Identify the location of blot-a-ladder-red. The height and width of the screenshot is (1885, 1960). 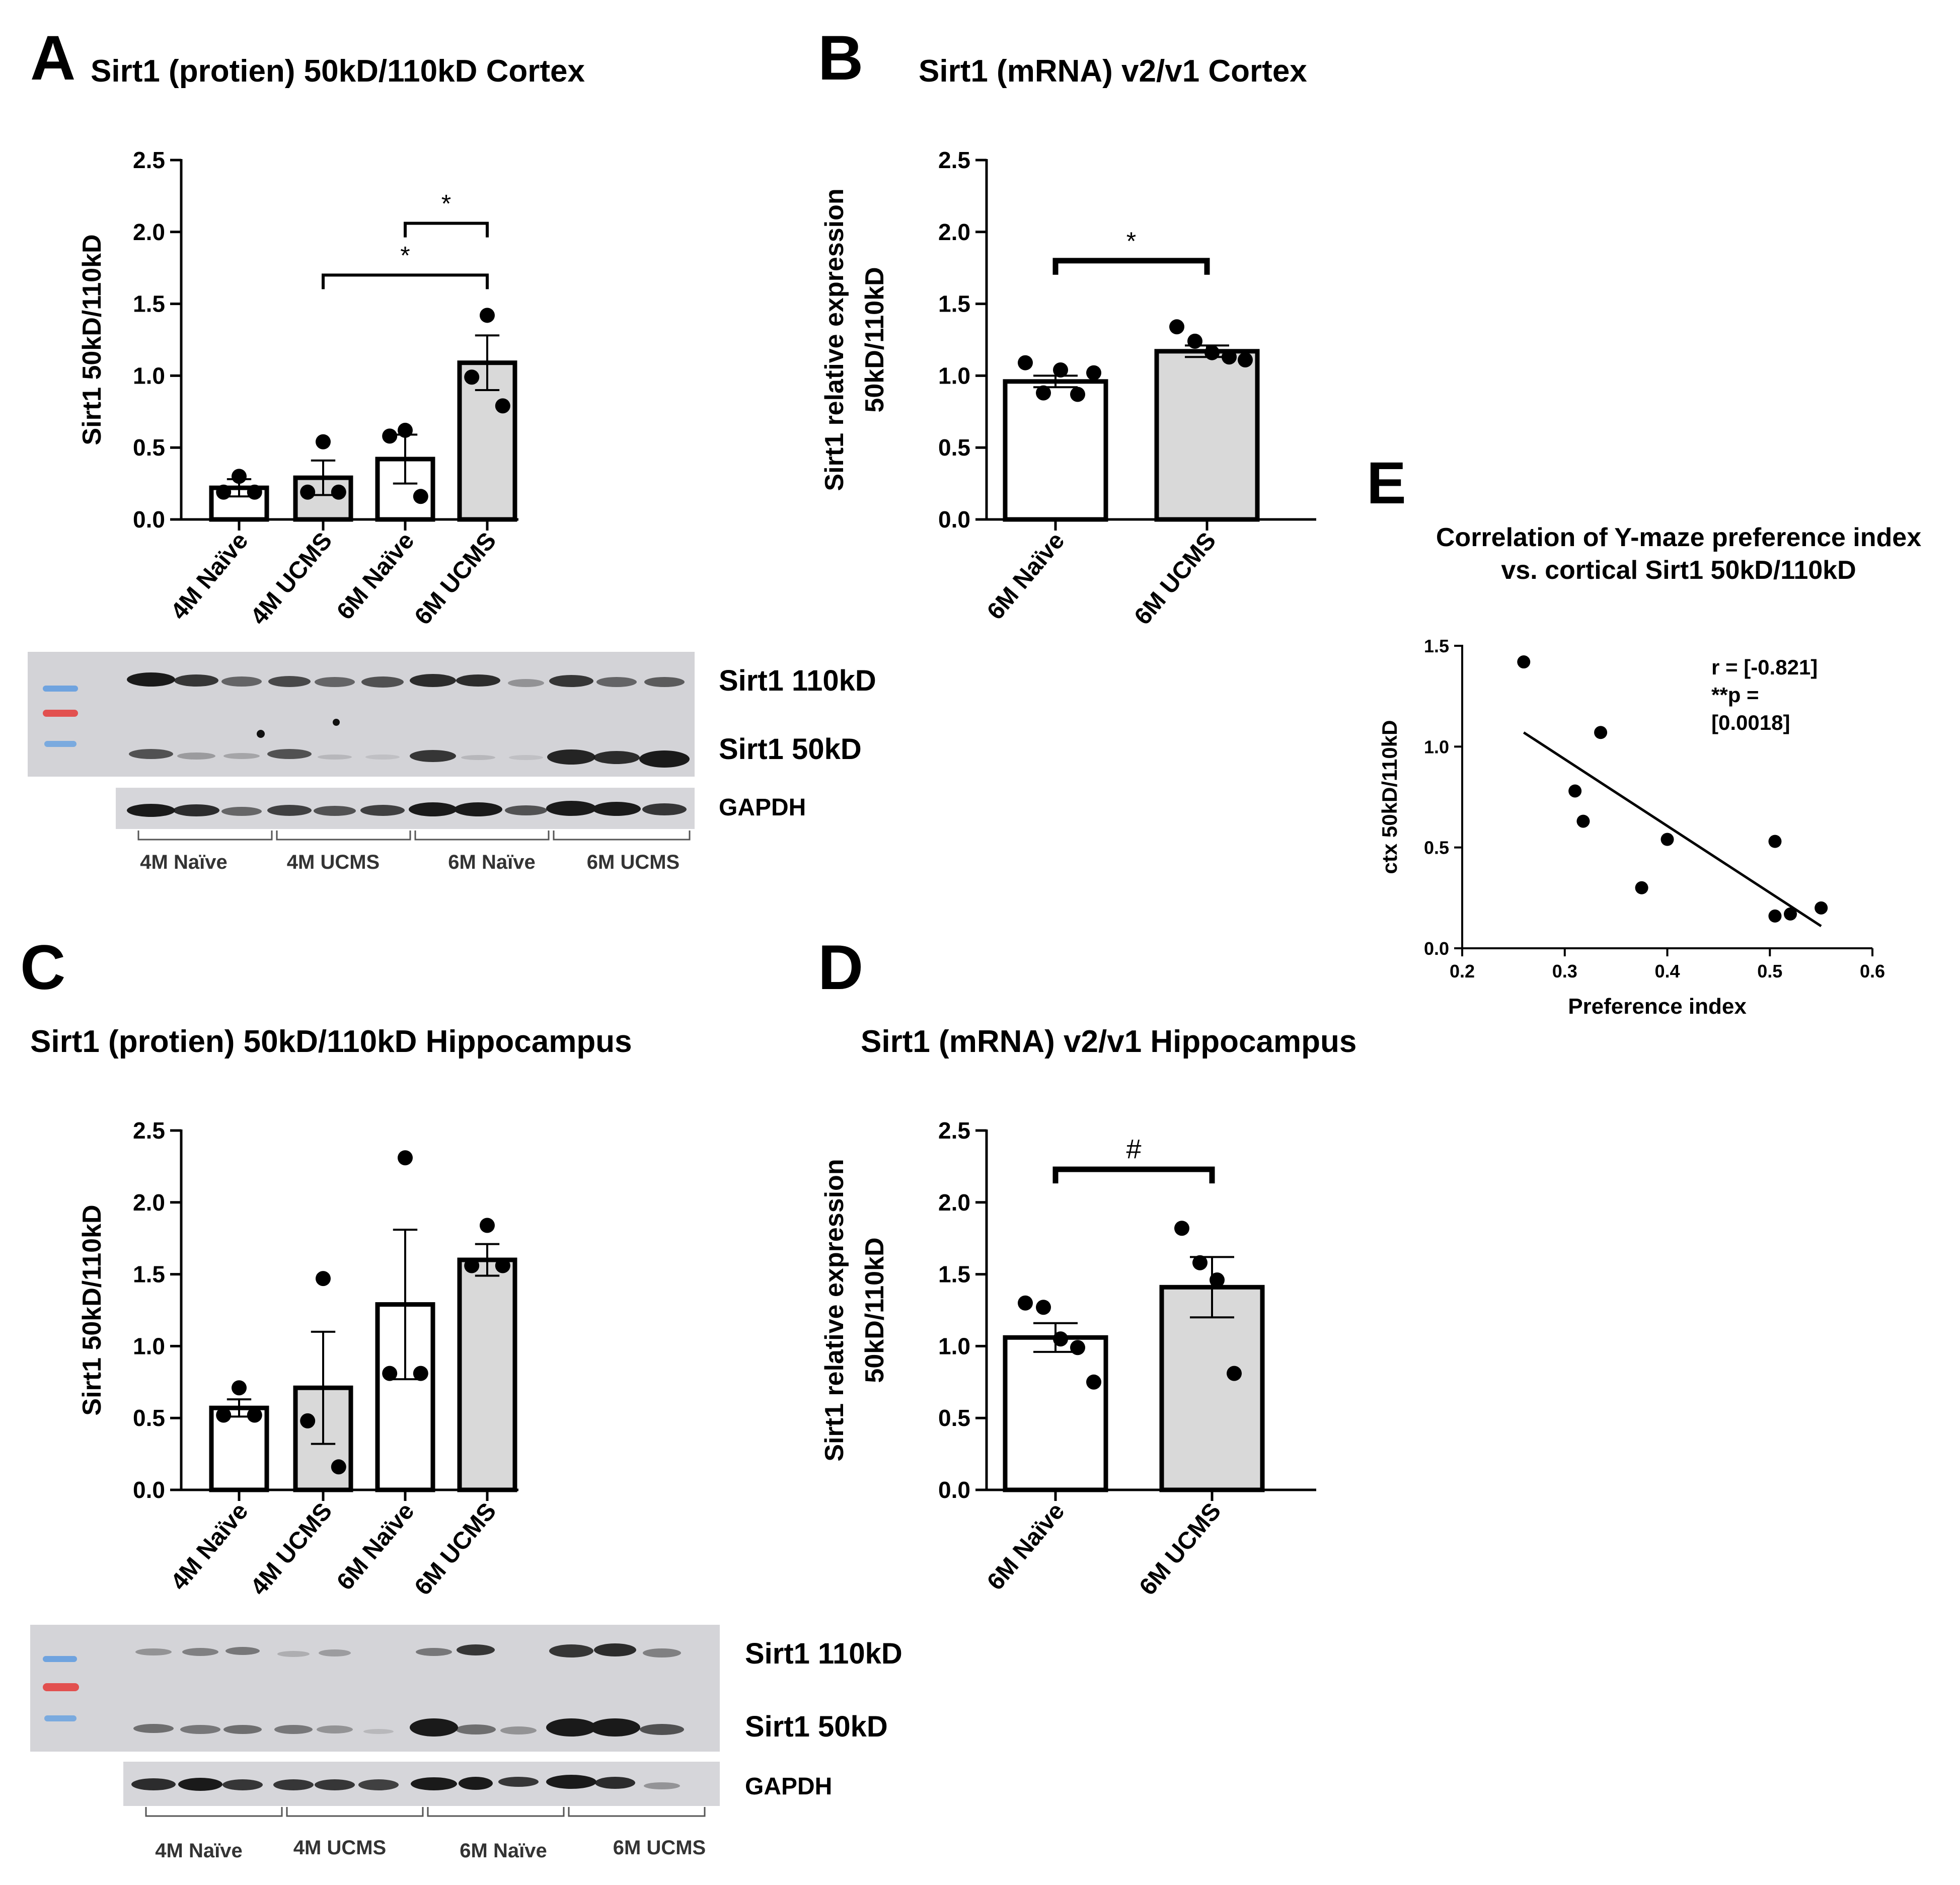
(60, 714).